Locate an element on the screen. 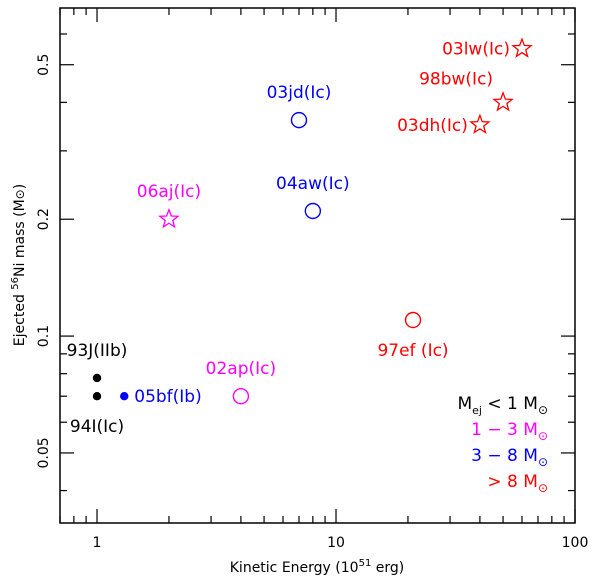 This screenshot has width=593, height=584. point-94i-ic- is located at coordinates (97, 396).